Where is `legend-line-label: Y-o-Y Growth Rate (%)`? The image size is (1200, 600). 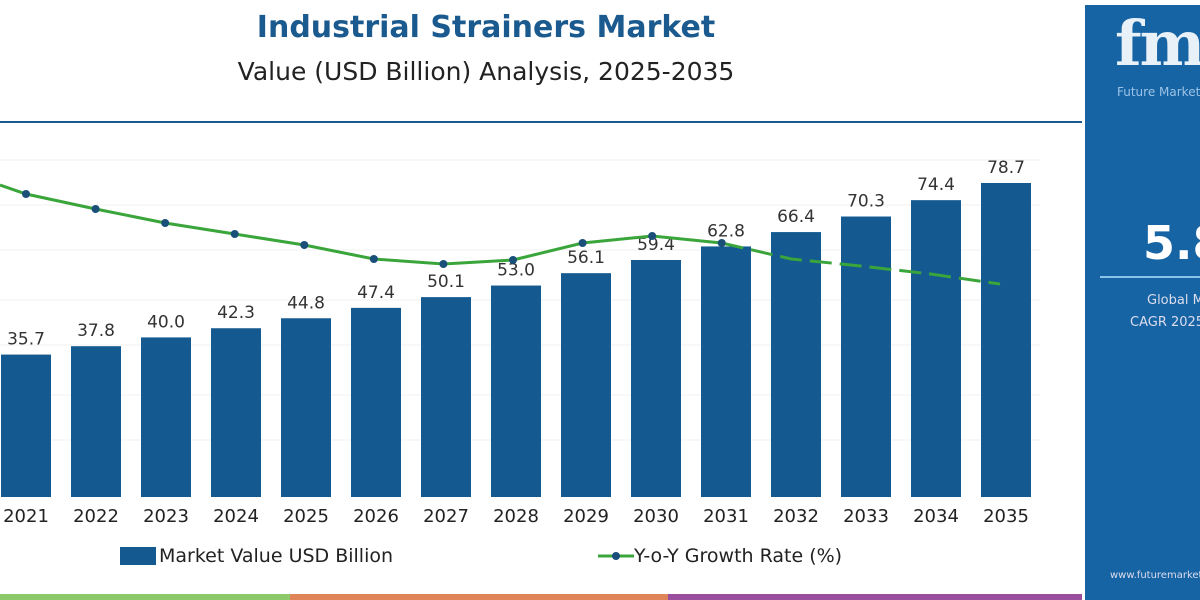
legend-line-label: Y-o-Y Growth Rate (%) is located at coordinates (738, 556).